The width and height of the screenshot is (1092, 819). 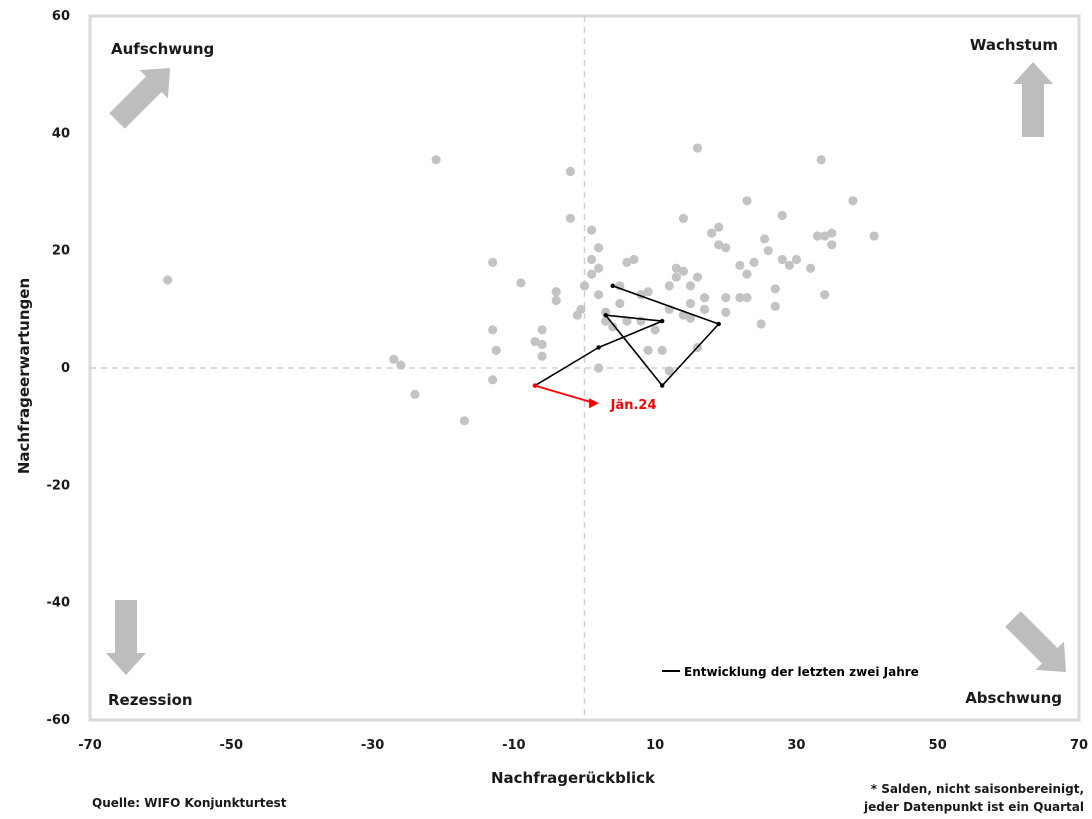 I want to click on x-tick-label: -30, so click(x=373, y=745).